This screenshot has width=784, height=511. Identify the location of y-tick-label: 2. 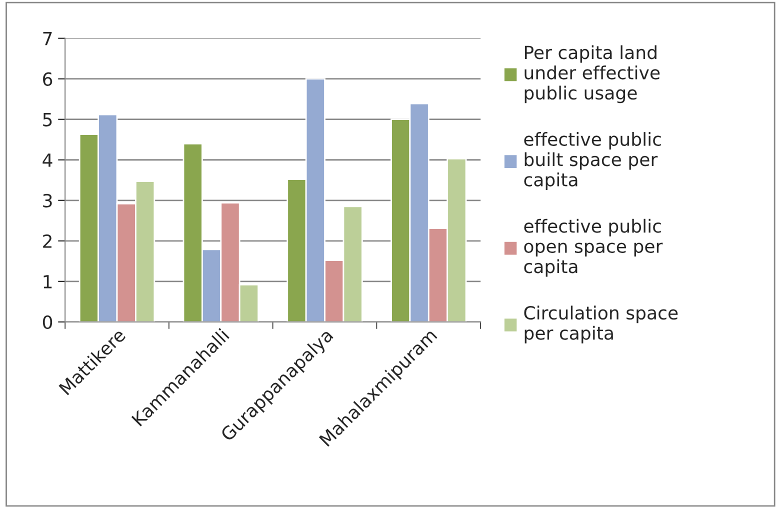
(47, 241).